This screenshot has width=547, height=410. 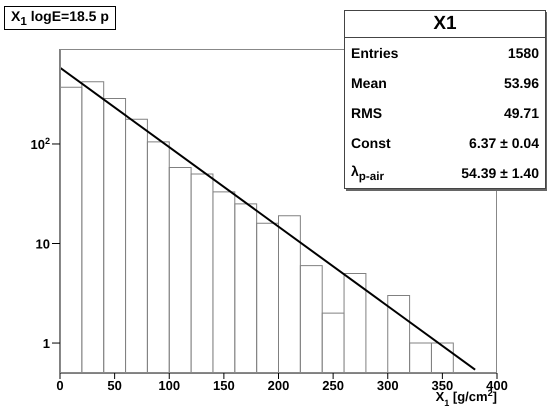 What do you see at coordinates (43, 244) in the screenshot?
I see `y-tick-label: 10` at bounding box center [43, 244].